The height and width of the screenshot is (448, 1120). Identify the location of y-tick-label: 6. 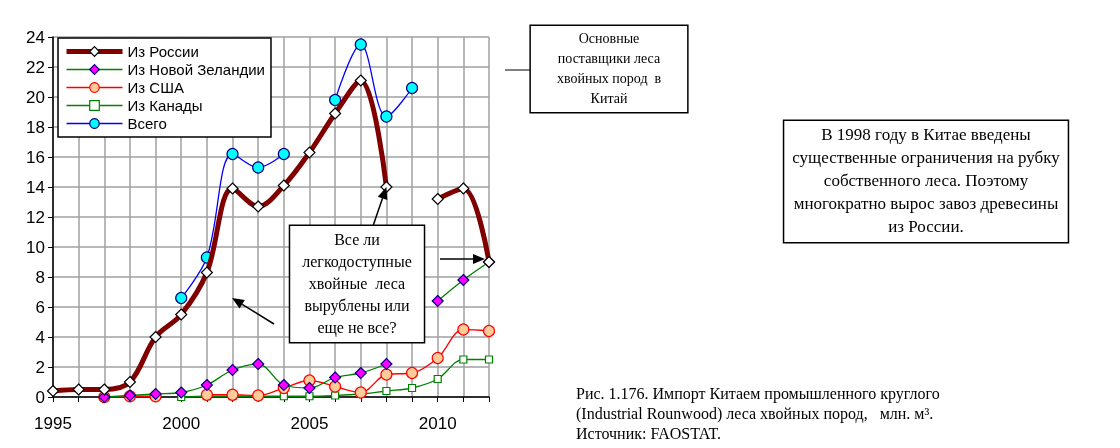
(40, 307).